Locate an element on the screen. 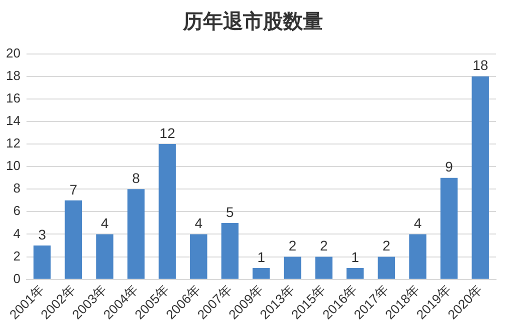  chart-title: 历年退市股数量 is located at coordinates (253, 21).